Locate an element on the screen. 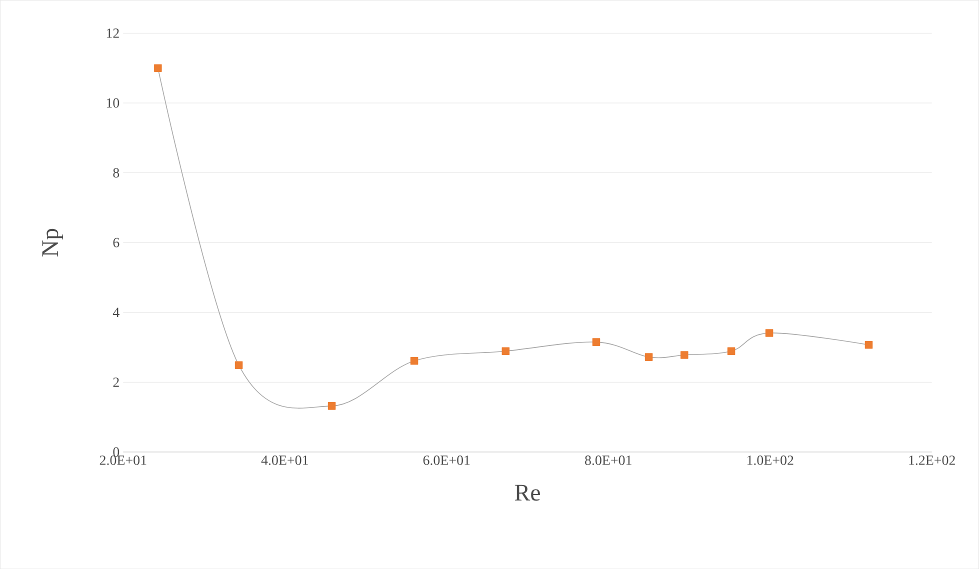  y-tick-label: 6 is located at coordinates (116, 243).